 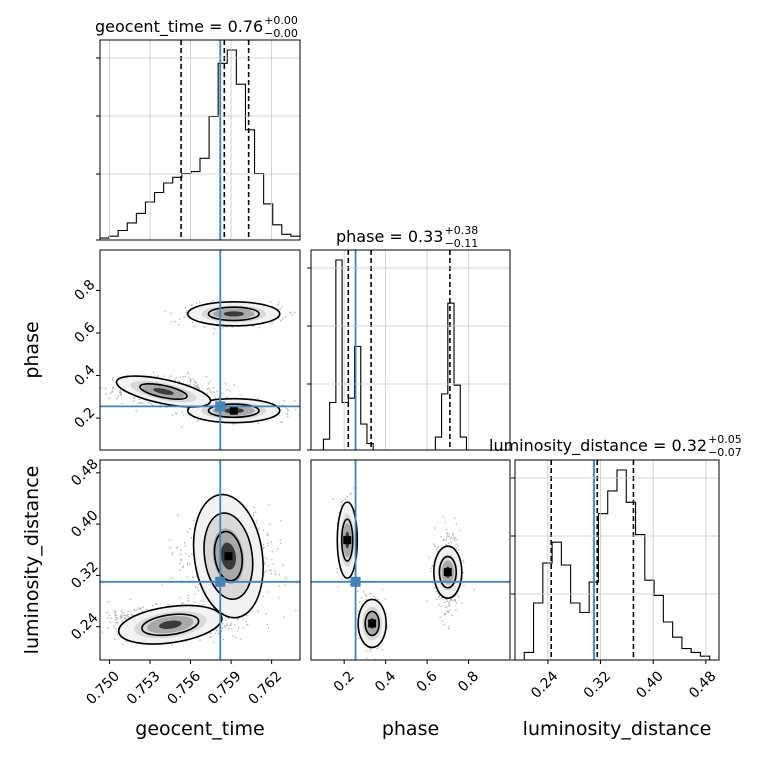 What do you see at coordinates (408, 350) in the screenshot?
I see `histogram-phase` at bounding box center [408, 350].